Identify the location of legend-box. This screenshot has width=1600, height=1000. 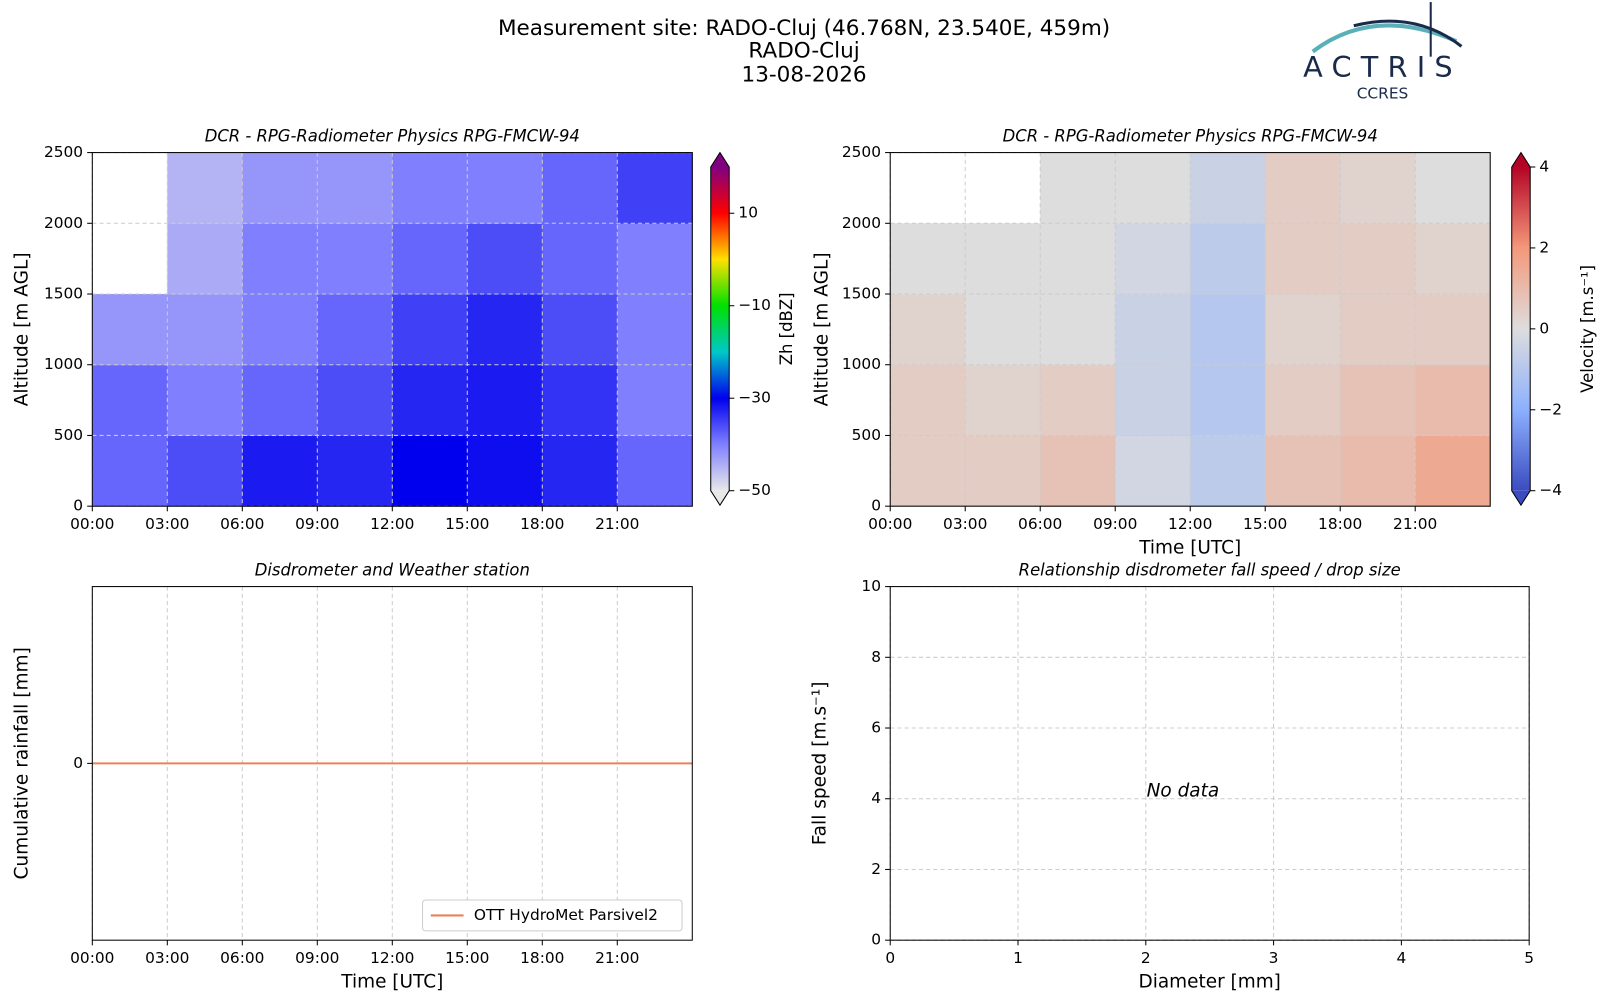
(552, 915).